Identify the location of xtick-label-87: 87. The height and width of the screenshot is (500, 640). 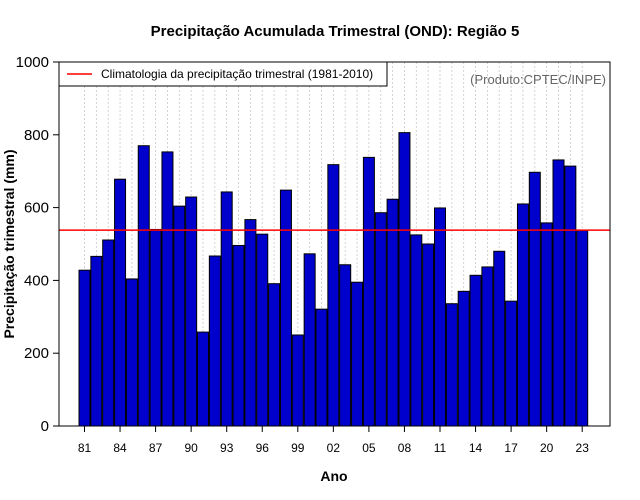
(156, 448).